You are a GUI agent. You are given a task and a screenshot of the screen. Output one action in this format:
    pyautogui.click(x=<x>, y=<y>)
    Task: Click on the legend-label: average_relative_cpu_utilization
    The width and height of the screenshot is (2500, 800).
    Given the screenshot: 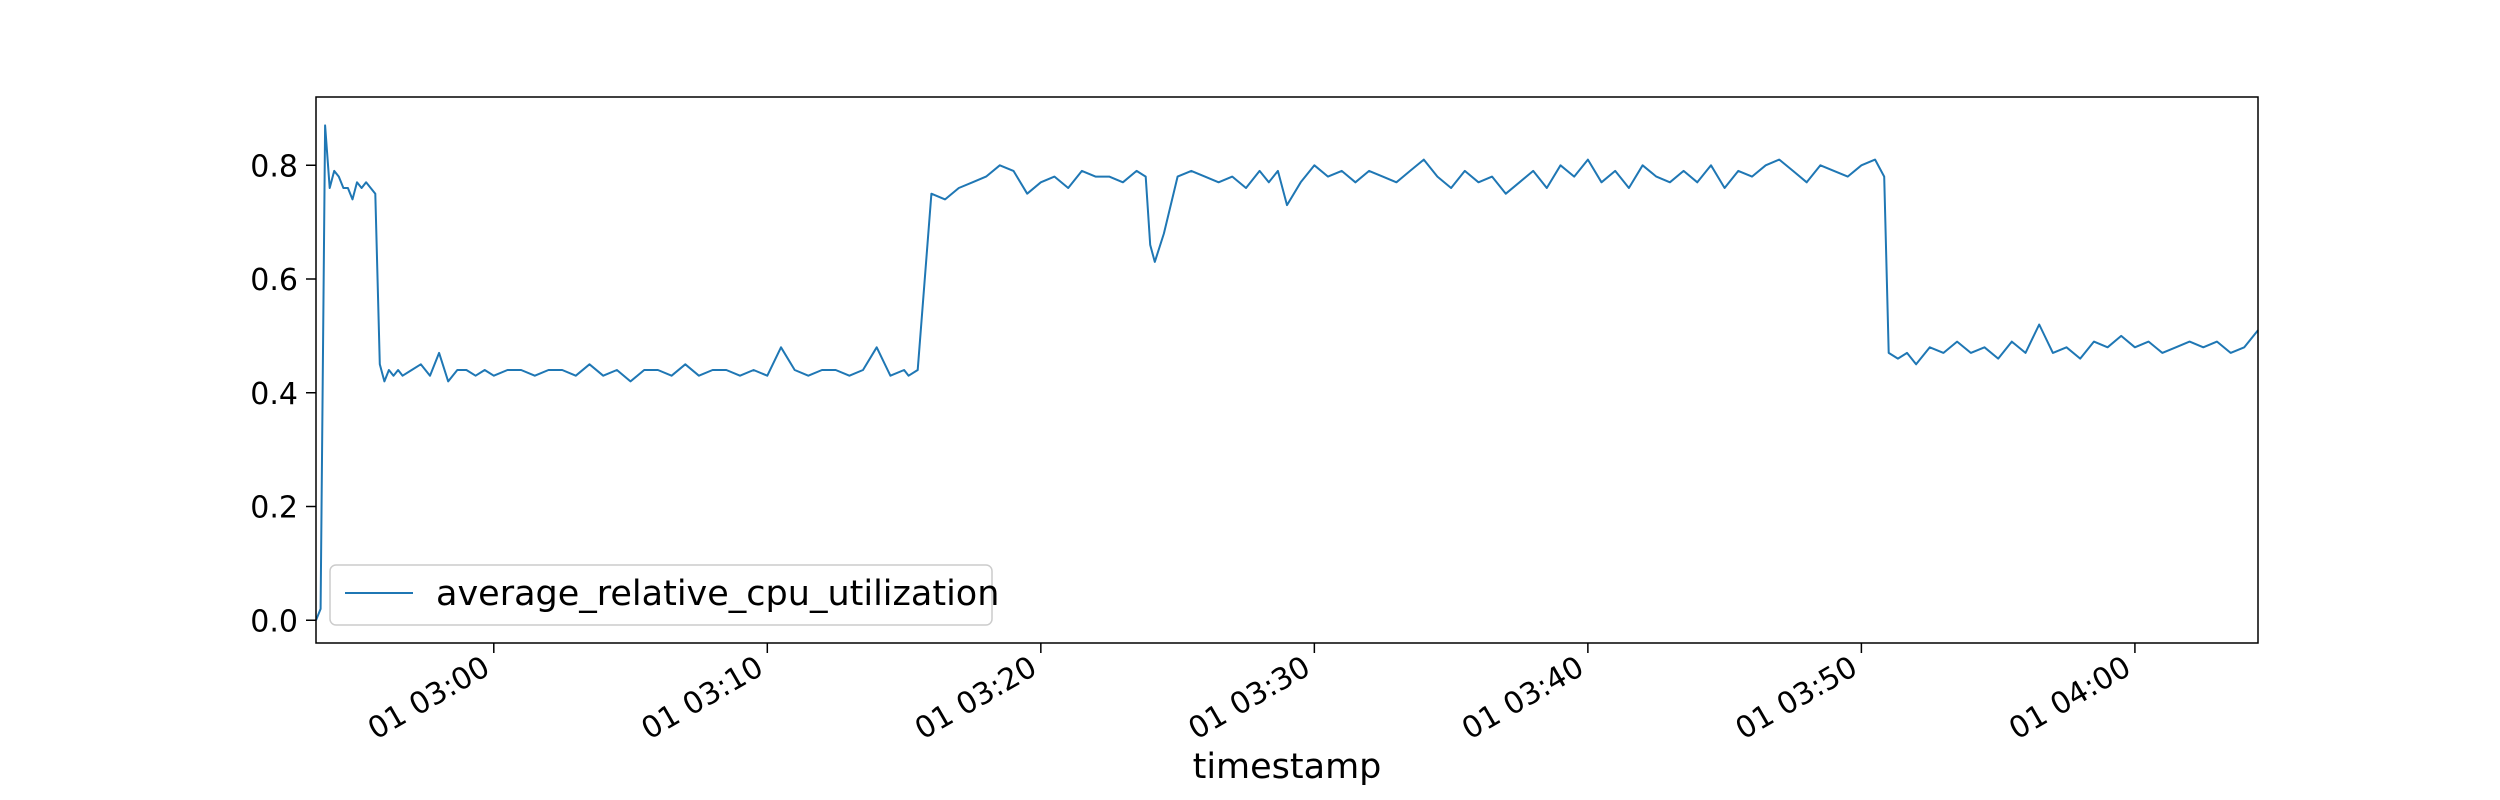 What is the action you would take?
    pyautogui.click(x=717, y=594)
    